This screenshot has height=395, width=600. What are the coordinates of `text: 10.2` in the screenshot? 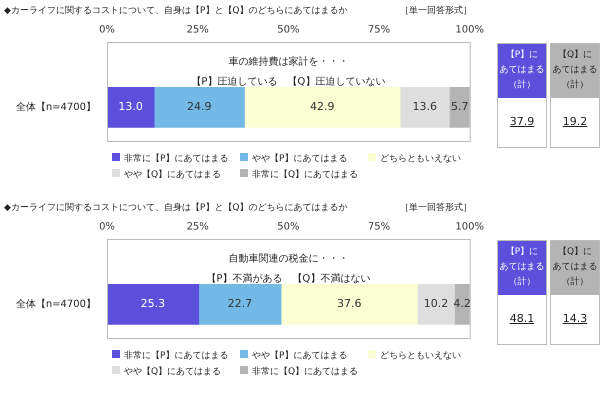 It's located at (436, 303).